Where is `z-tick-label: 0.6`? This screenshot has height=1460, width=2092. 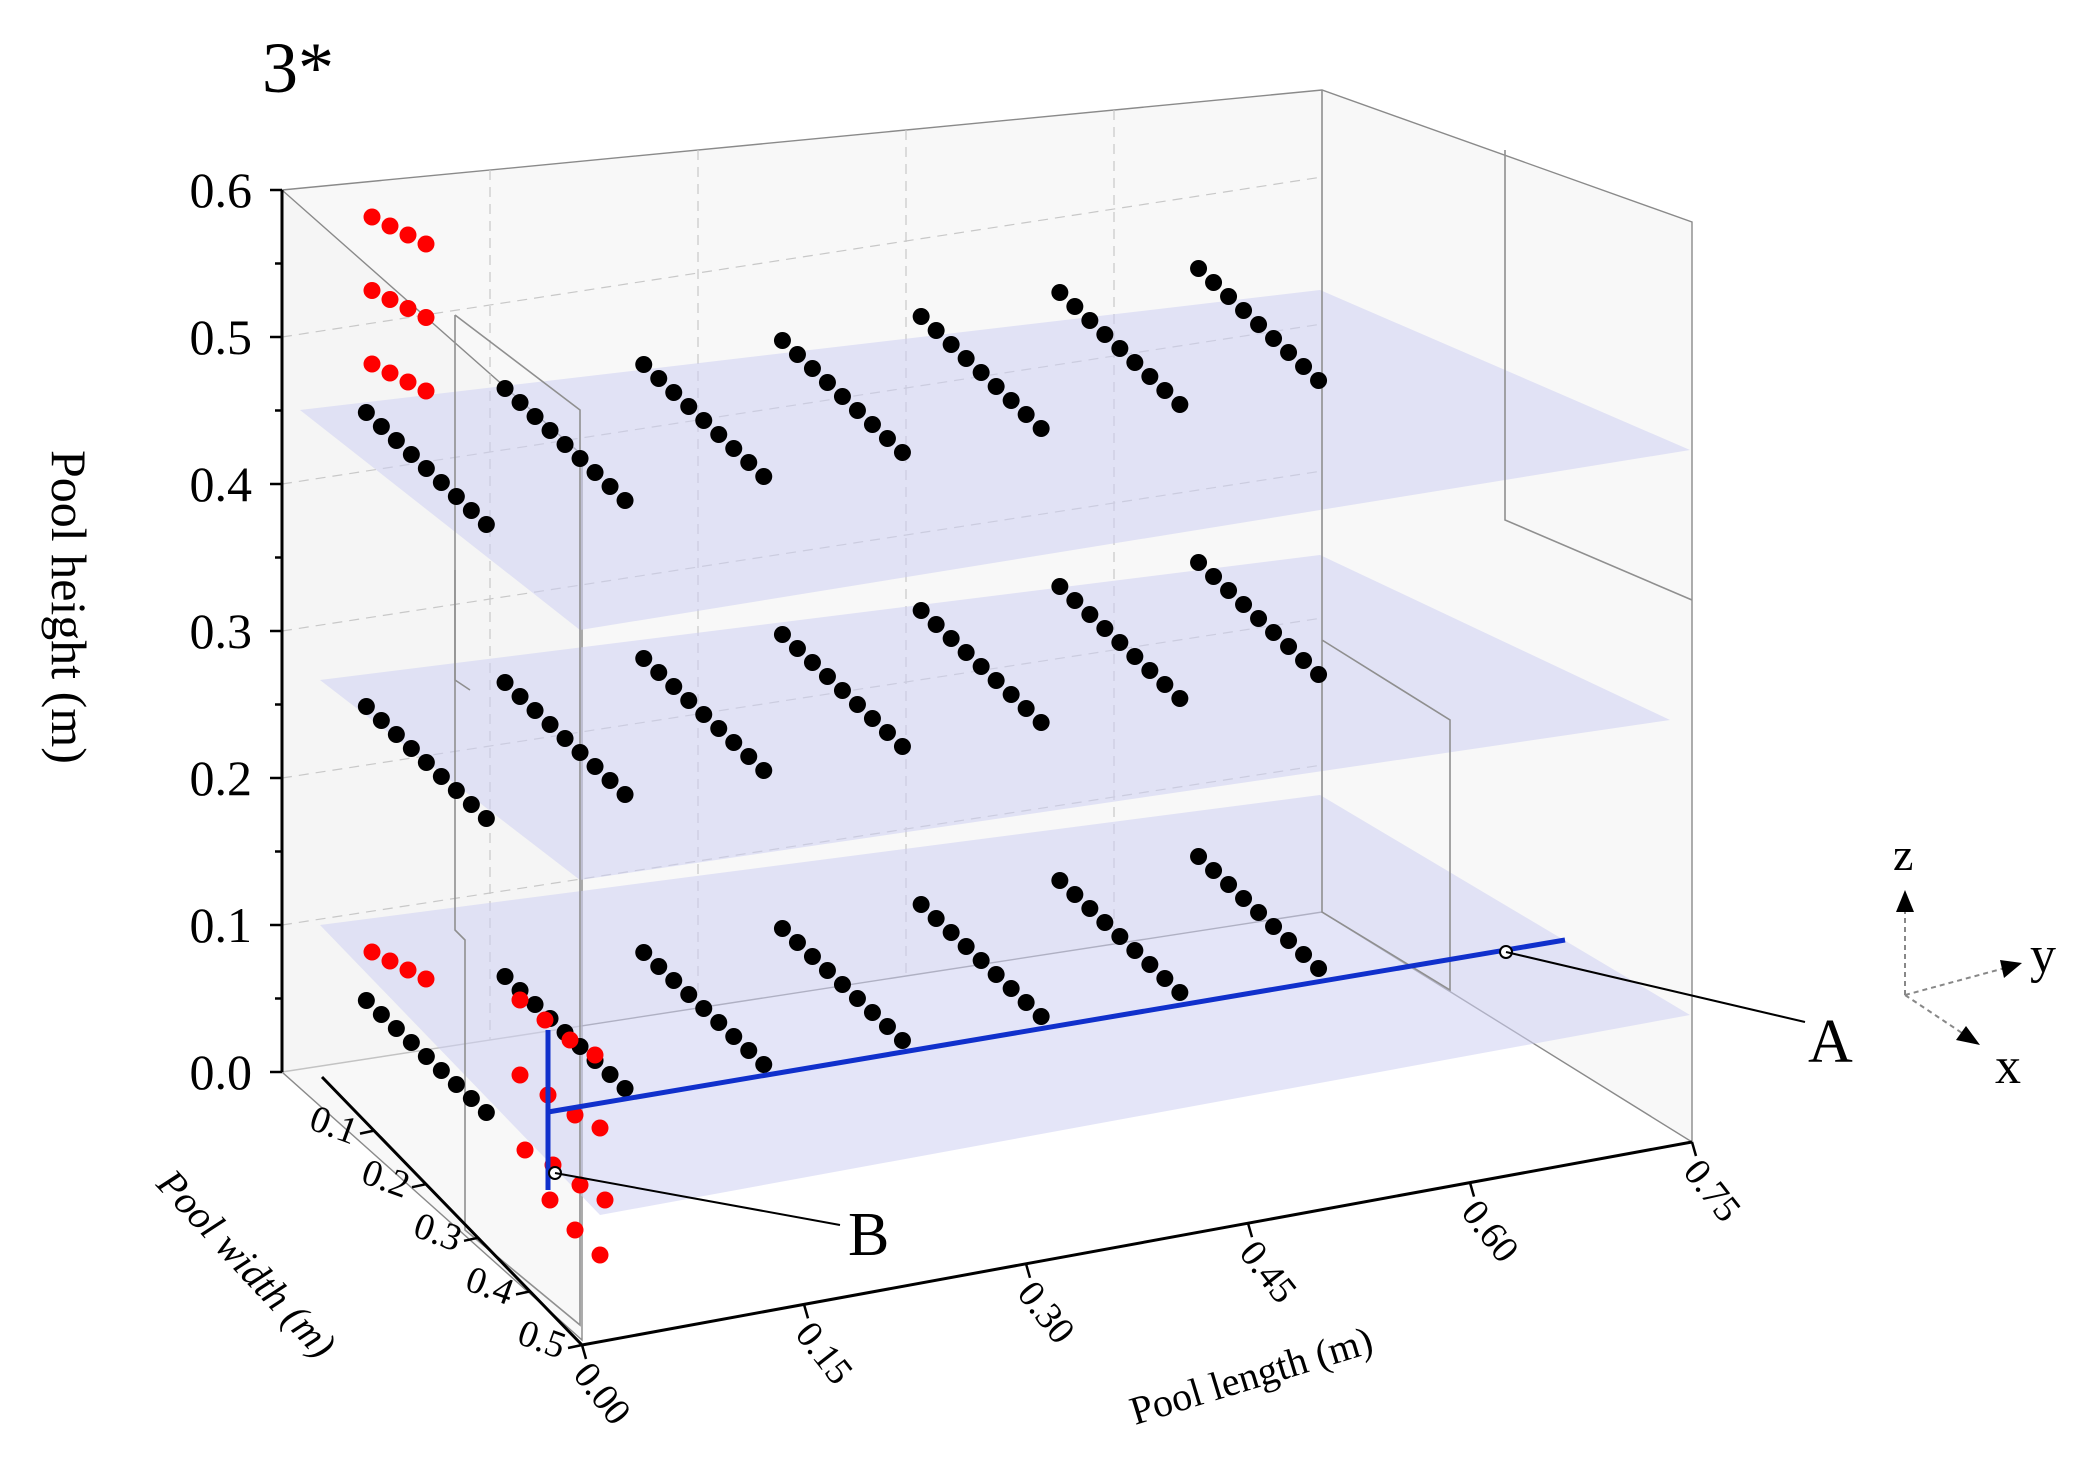
z-tick-label: 0.6 is located at coordinates (221, 190).